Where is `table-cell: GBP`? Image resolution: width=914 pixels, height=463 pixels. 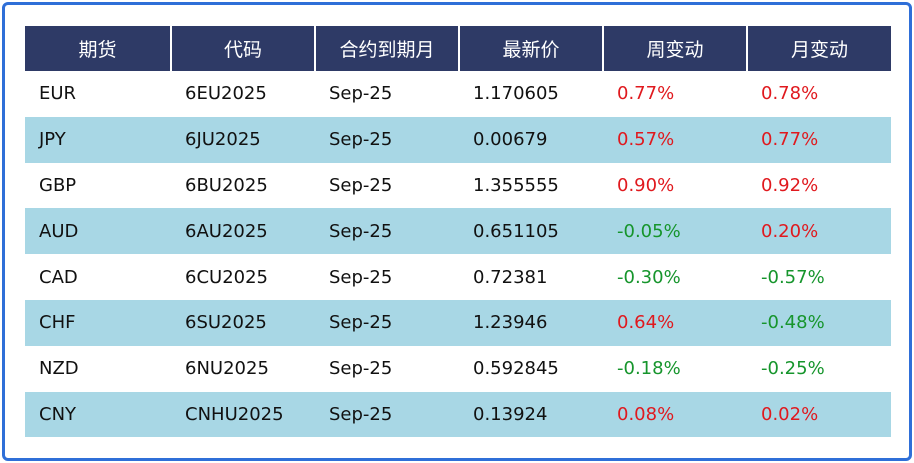
table-cell: GBP is located at coordinates (58, 185).